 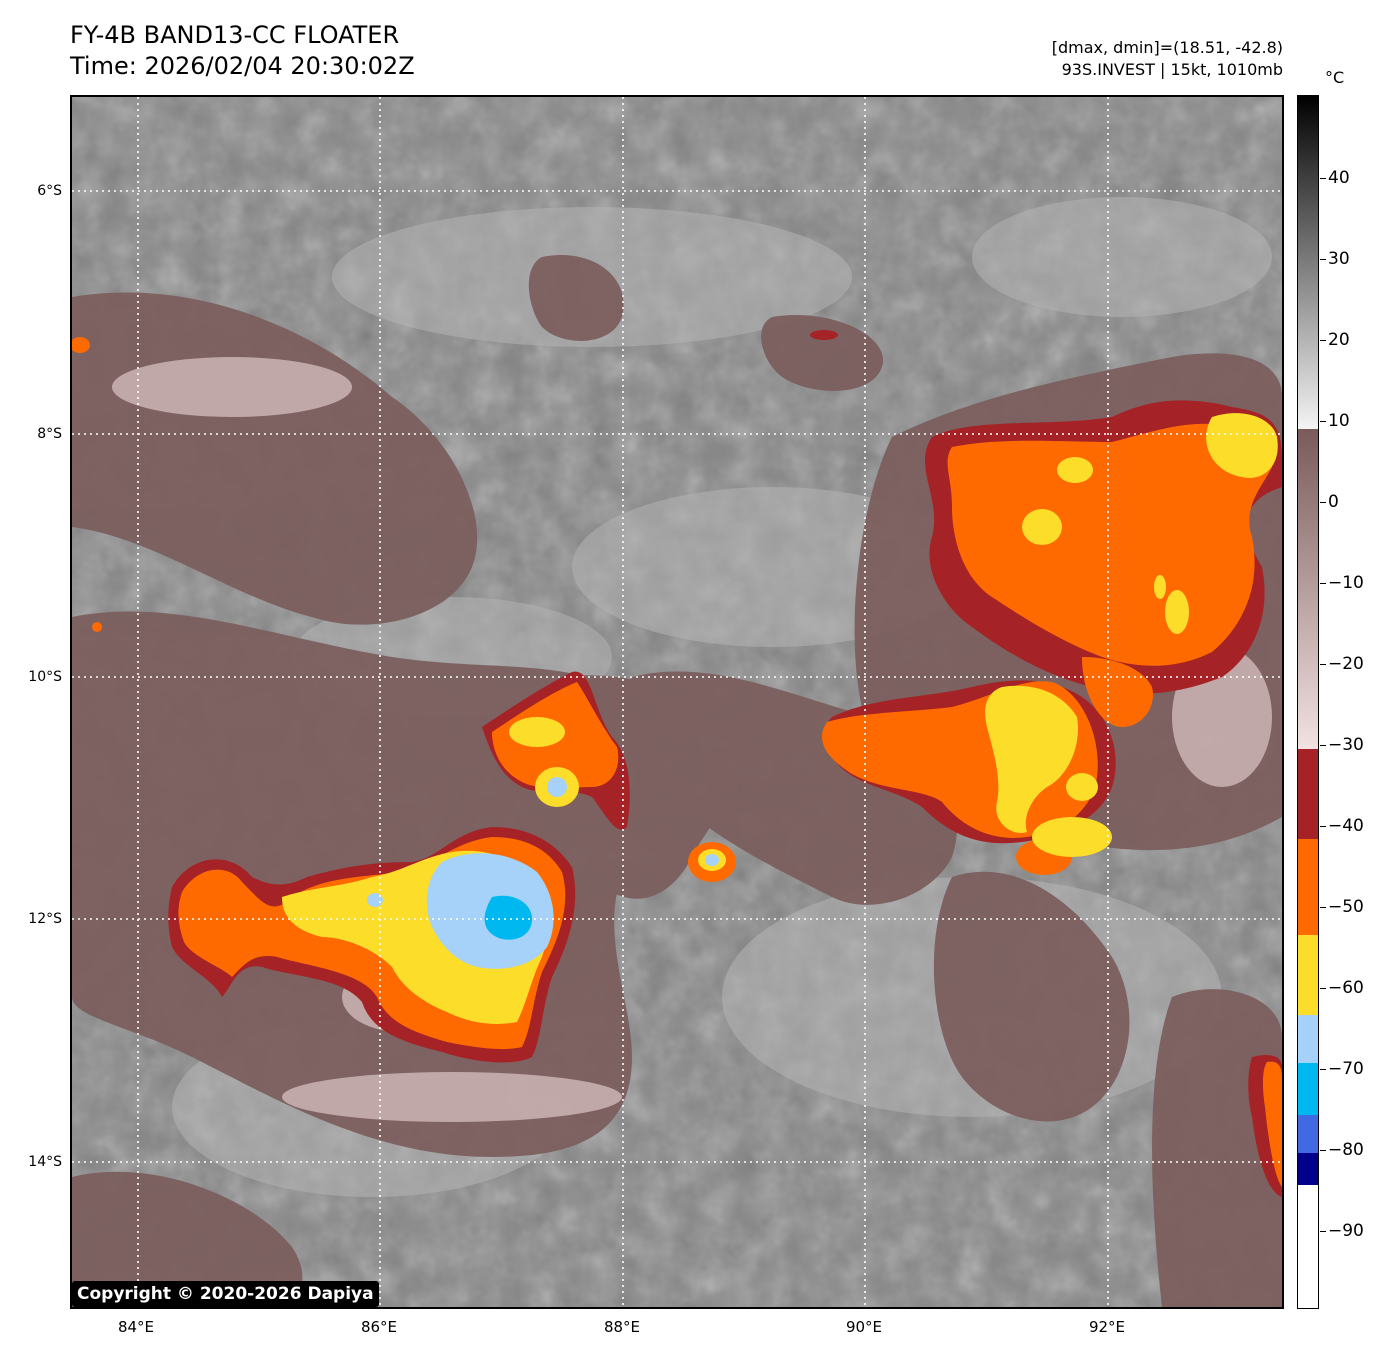 I want to click on timestamp: Time: 2026/02/04 20:30:02Z, so click(x=242, y=66).